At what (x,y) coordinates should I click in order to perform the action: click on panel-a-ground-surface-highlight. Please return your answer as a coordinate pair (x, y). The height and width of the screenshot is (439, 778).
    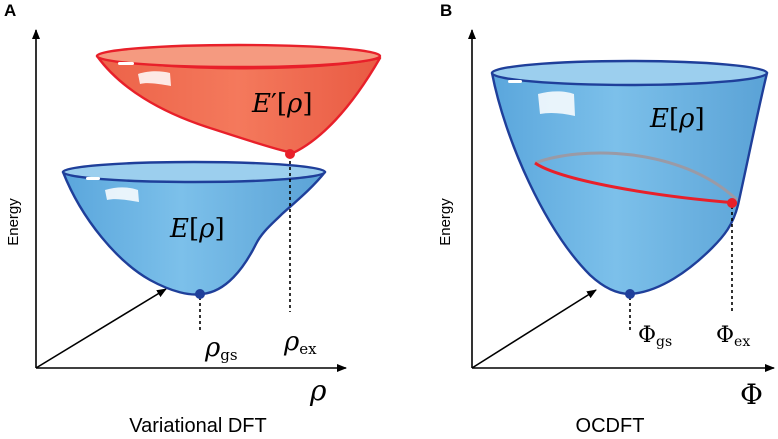
    Looking at the image, I should click on (122, 194).